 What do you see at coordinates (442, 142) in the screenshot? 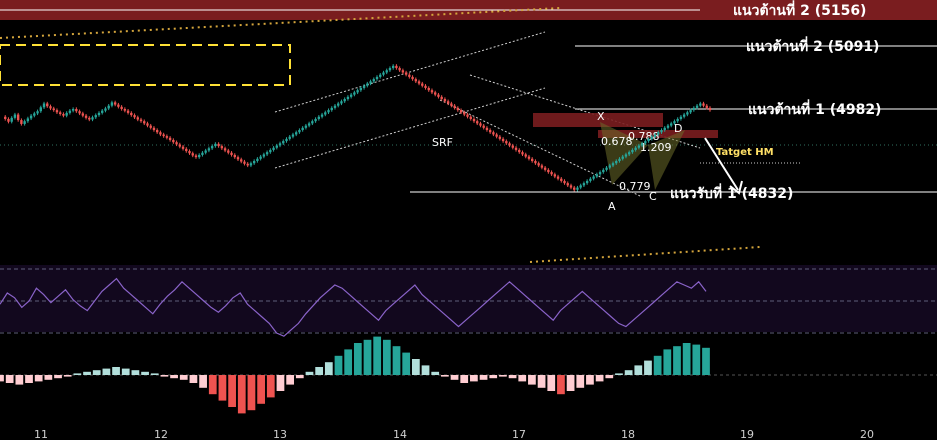
I see `srf-label: SRF` at bounding box center [442, 142].